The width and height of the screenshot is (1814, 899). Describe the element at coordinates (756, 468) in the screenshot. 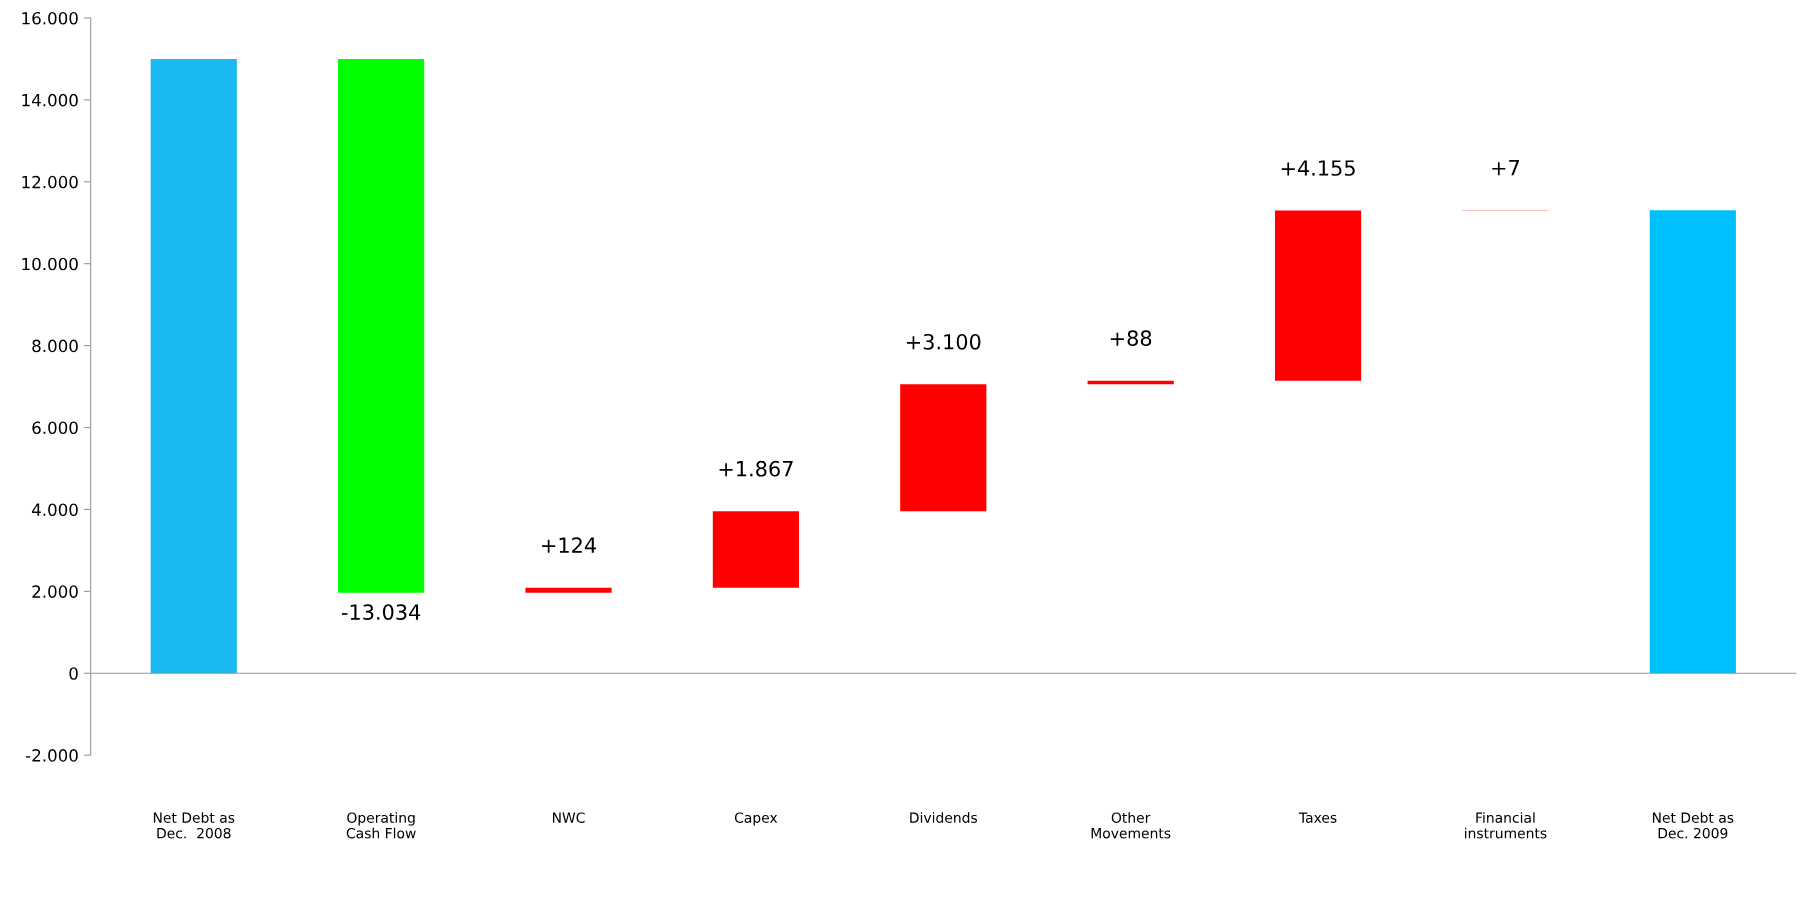

I see `data-label: +1.867` at that location.